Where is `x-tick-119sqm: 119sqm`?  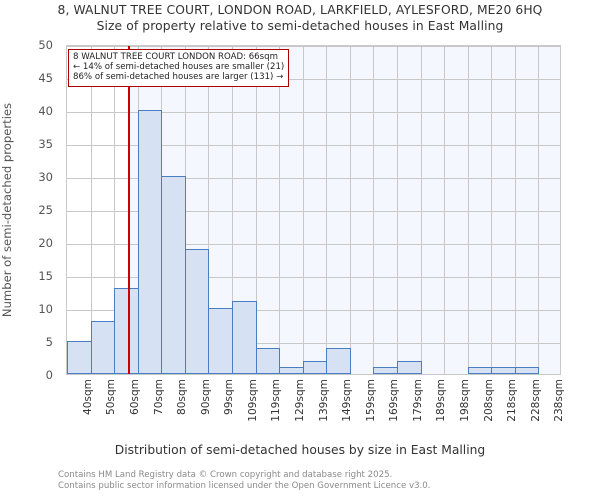 x-tick-119sqm: 119sqm is located at coordinates (276, 400).